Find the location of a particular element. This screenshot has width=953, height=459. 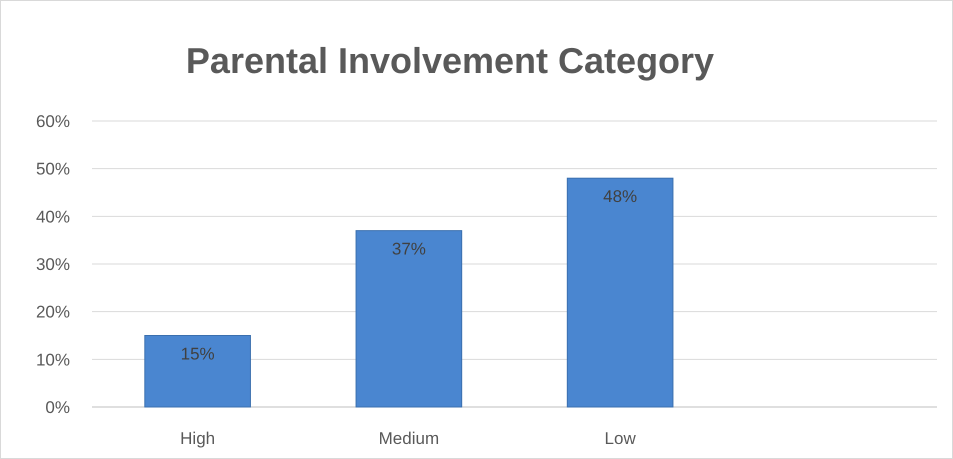

y-tick-label: 20% is located at coordinates (53, 312).